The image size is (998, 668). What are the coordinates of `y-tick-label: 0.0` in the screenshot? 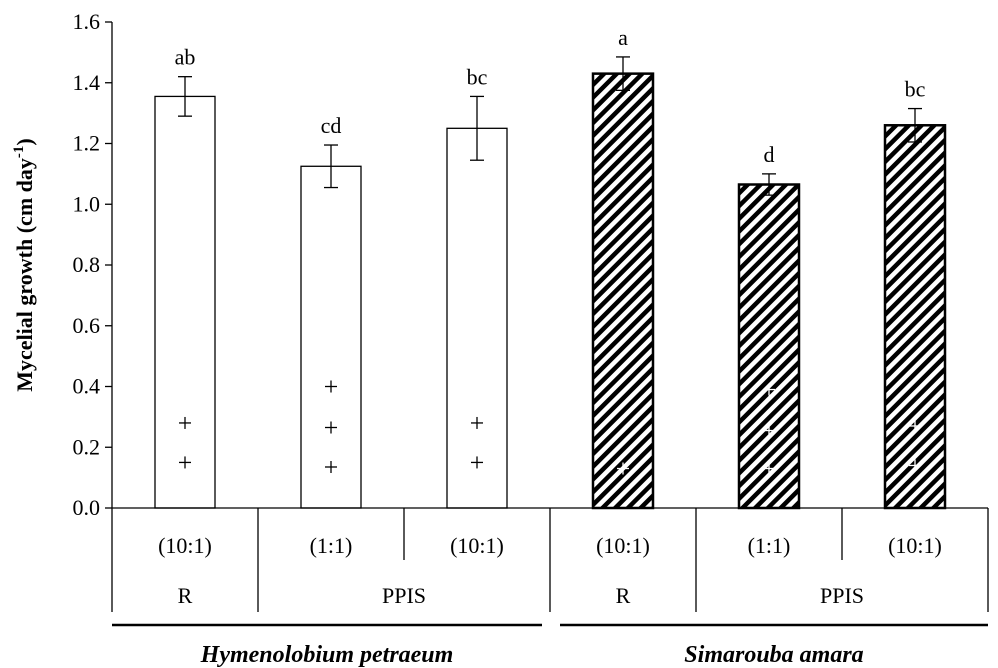 It's located at (87, 507).